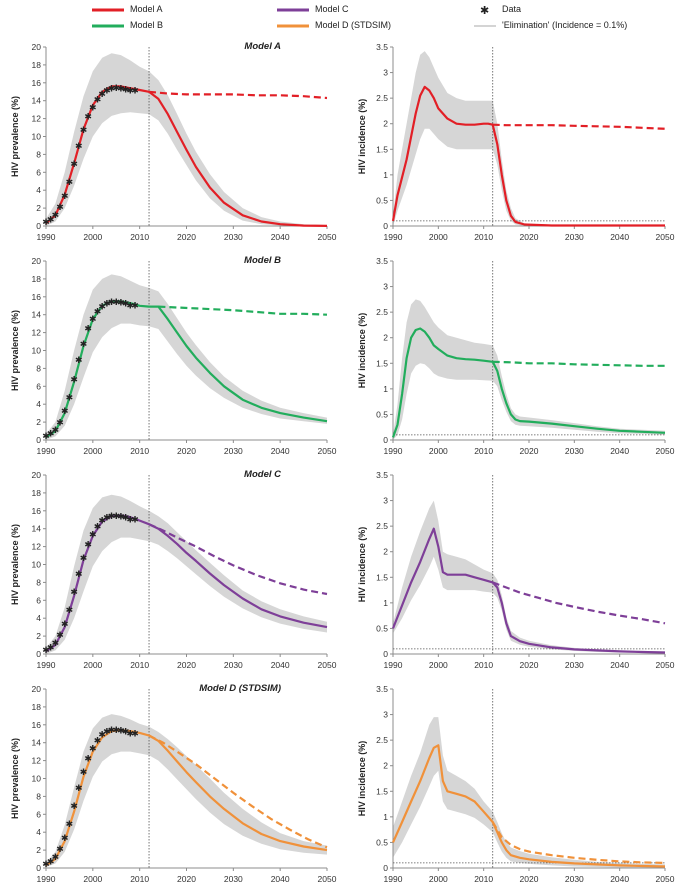  I want to click on legend-swatch-data: ✱, so click(484, 11).